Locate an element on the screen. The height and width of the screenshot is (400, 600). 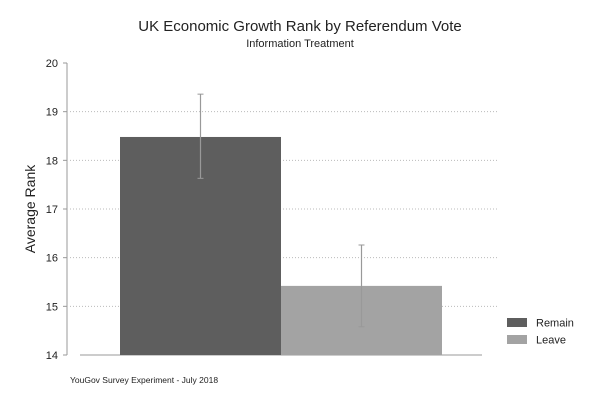
legend-label-leave: Leave is located at coordinates (551, 341).